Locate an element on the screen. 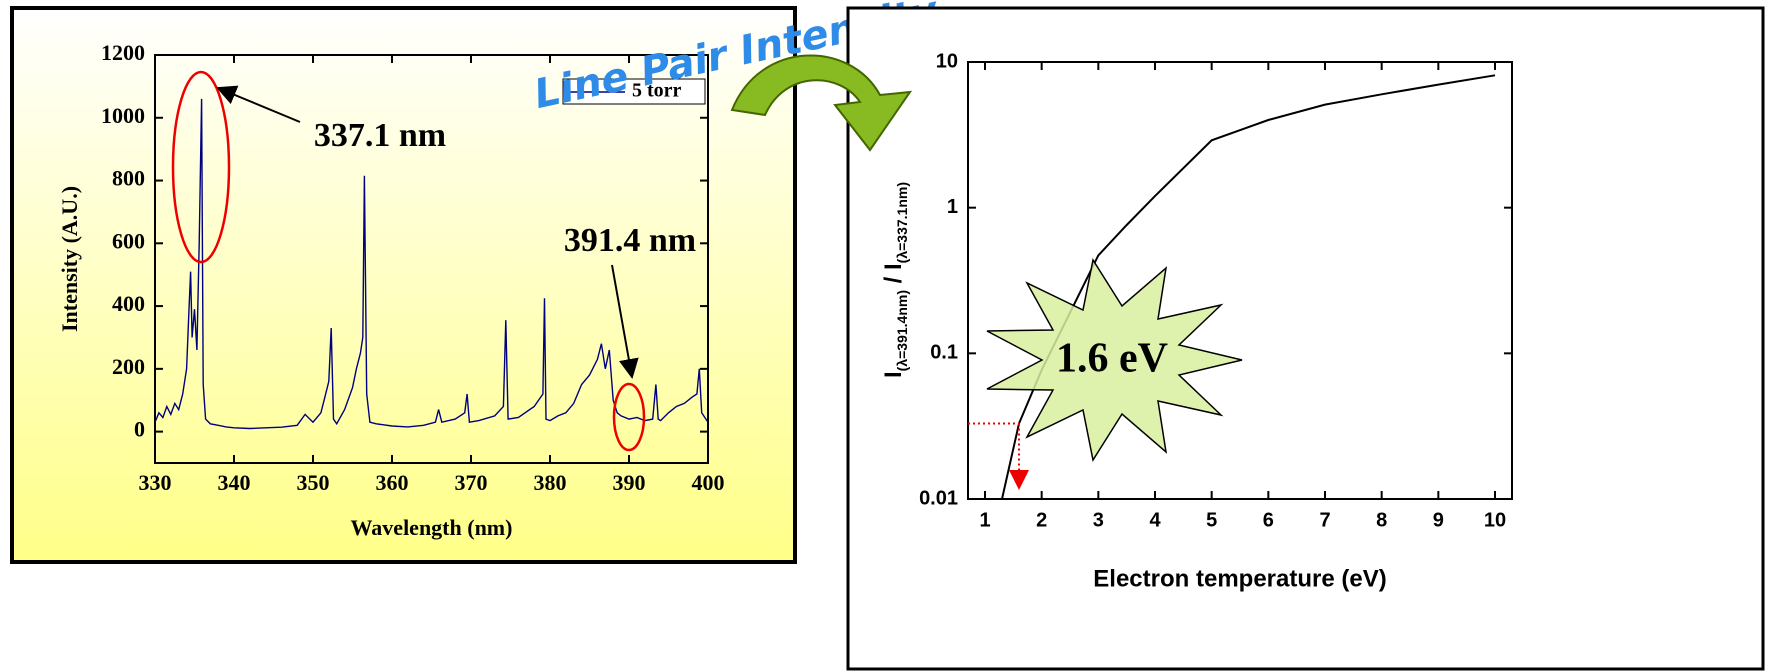 This screenshot has height=671, width=1765. x-tick-label: 390 is located at coordinates (629, 482).